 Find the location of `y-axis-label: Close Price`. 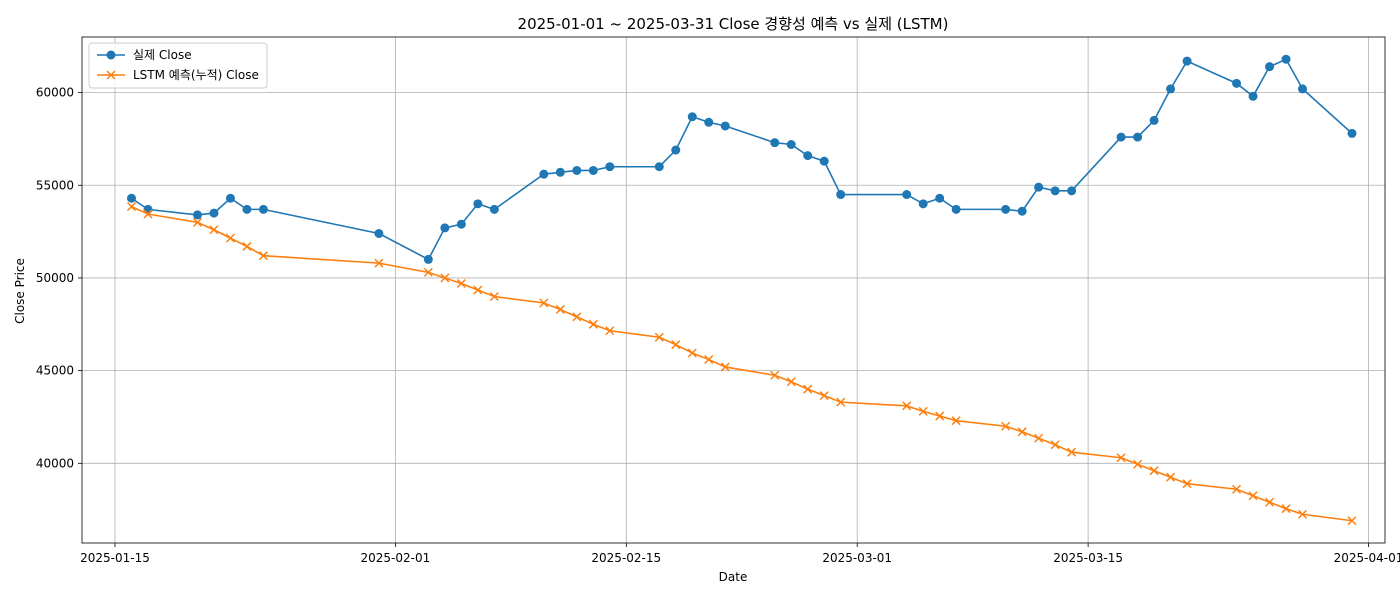

y-axis-label: Close Price is located at coordinates (20, 291).